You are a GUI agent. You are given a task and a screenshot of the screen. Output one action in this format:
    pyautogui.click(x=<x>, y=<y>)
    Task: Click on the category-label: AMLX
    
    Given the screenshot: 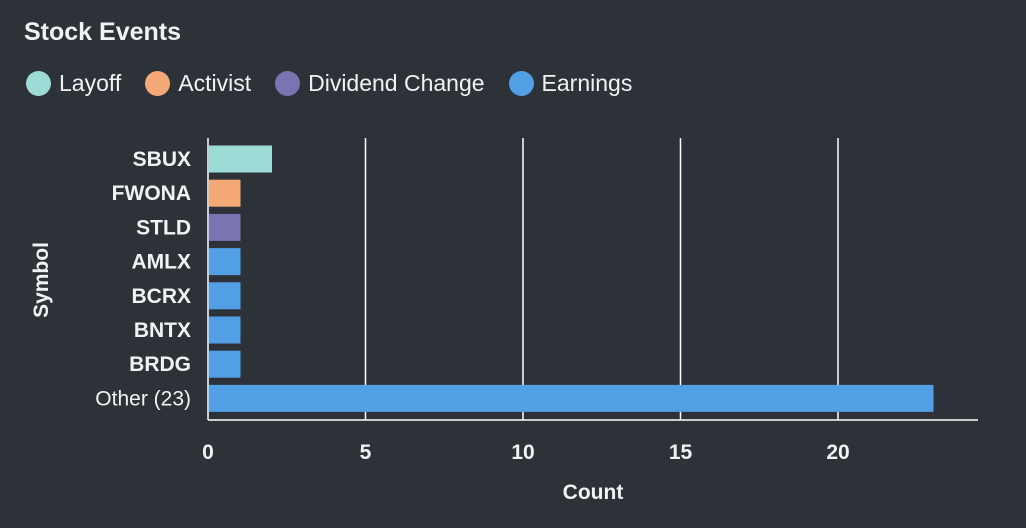 What is the action you would take?
    pyautogui.click(x=162, y=262)
    